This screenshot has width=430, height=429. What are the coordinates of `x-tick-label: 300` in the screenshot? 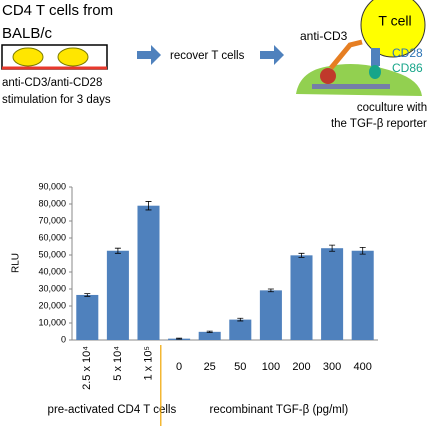 It's located at (332, 367).